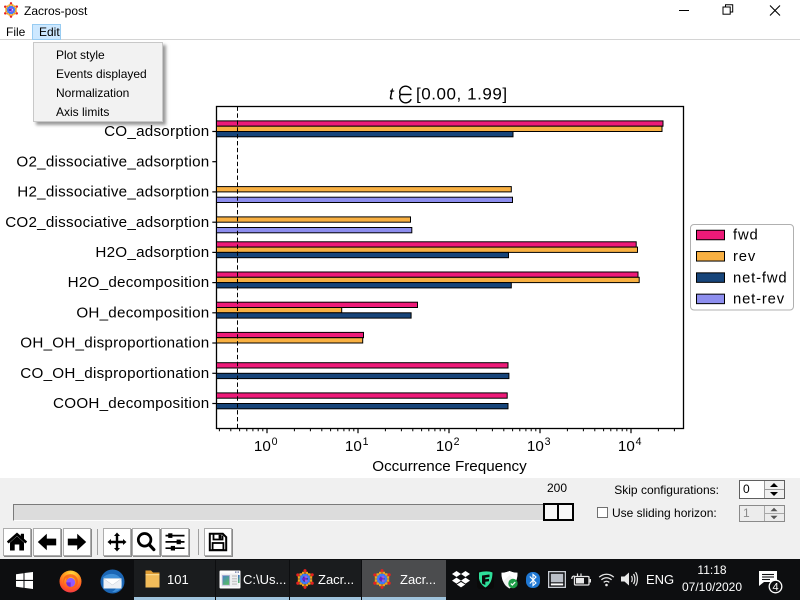 Image resolution: width=800 pixels, height=600 pixels. I want to click on svg-text: O2_dissociative_adsorption, so click(112, 161).